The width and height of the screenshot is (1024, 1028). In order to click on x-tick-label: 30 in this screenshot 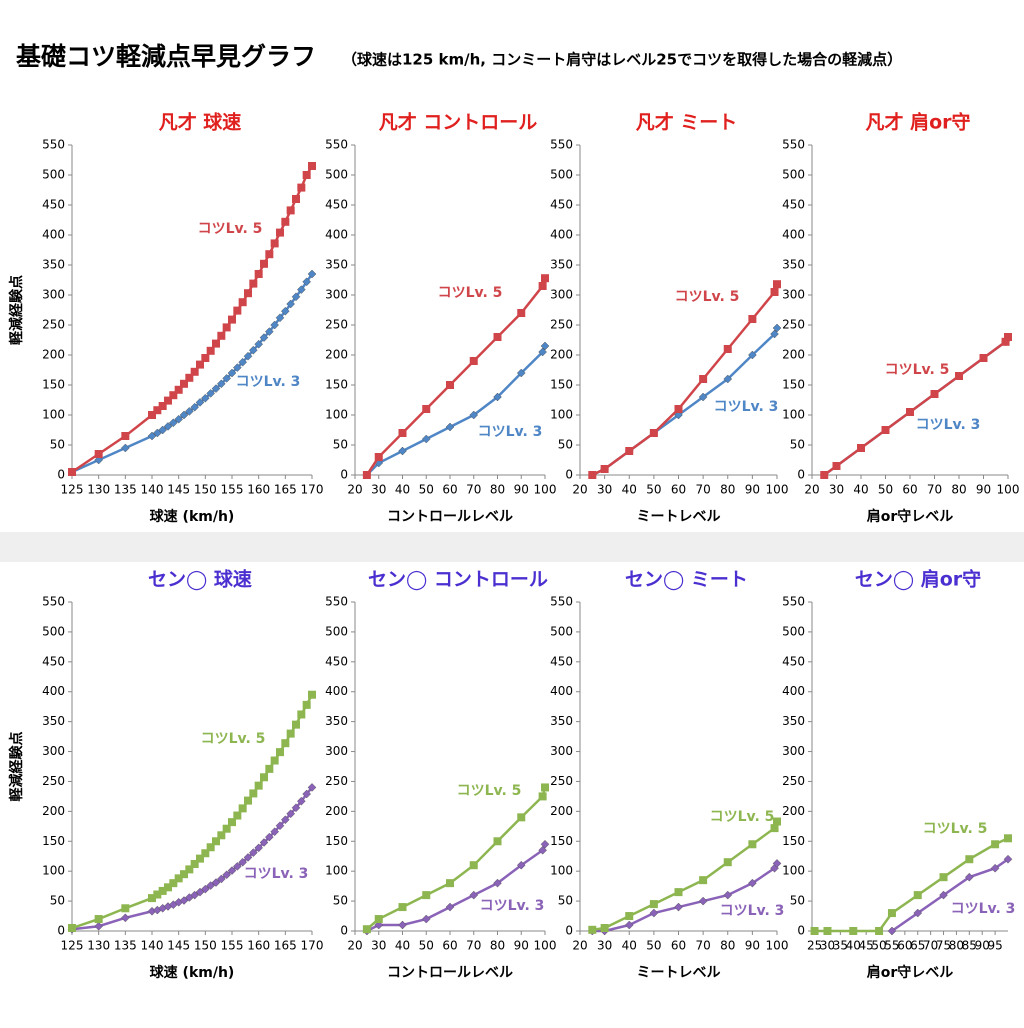, I will do `click(836, 490)`.